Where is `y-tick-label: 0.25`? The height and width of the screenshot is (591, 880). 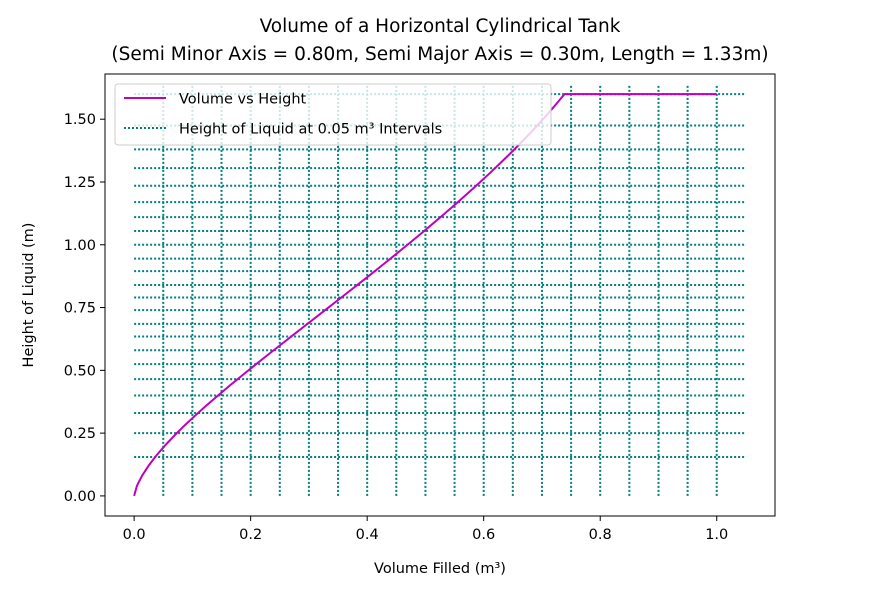
y-tick-label: 0.25 is located at coordinates (80, 434).